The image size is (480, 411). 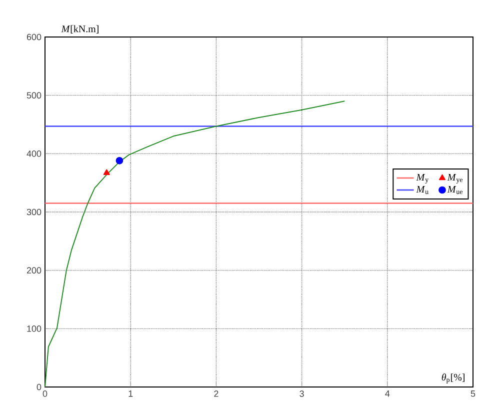 I want to click on y-tick-label: 600, so click(x=34, y=37).